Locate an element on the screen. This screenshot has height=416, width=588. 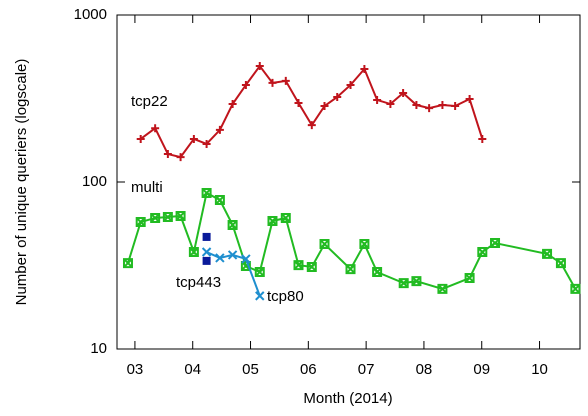
series-label: tcp80 is located at coordinates (285, 296).